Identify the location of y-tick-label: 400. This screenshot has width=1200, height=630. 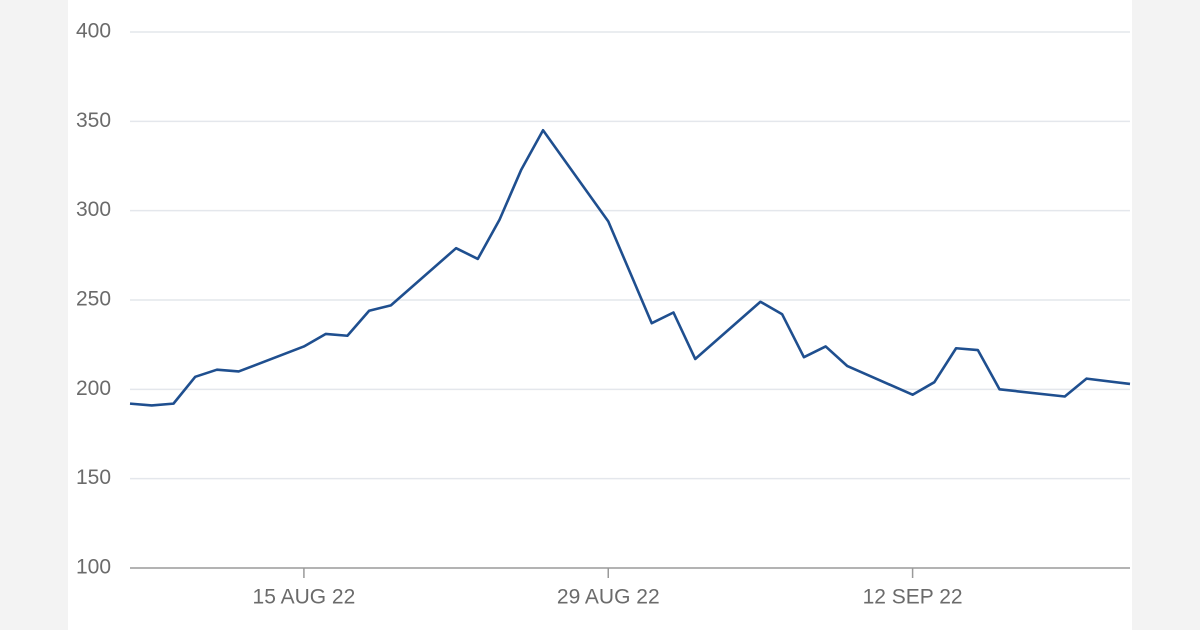
(93, 31).